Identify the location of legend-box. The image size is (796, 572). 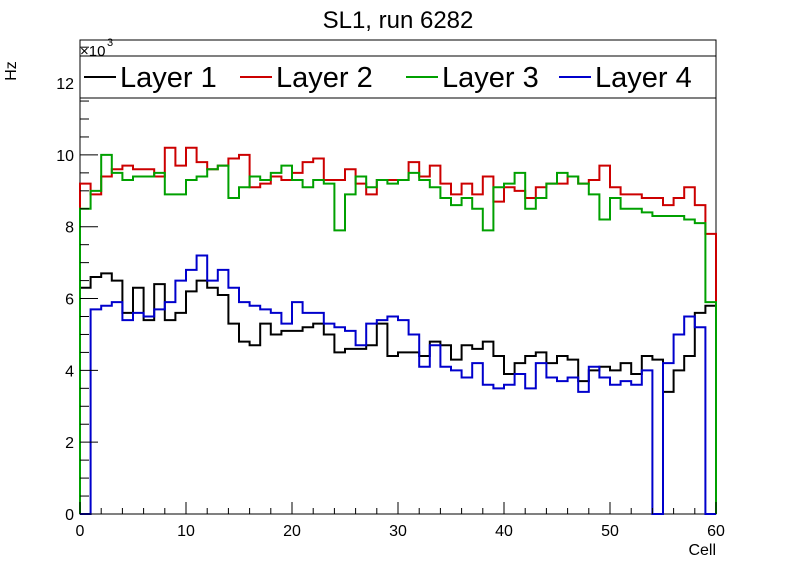
(398, 77).